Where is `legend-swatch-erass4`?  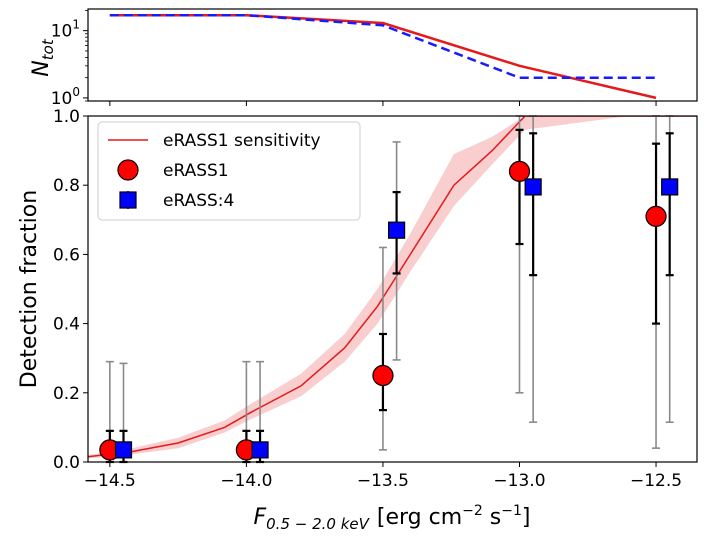 legend-swatch-erass4 is located at coordinates (128, 200).